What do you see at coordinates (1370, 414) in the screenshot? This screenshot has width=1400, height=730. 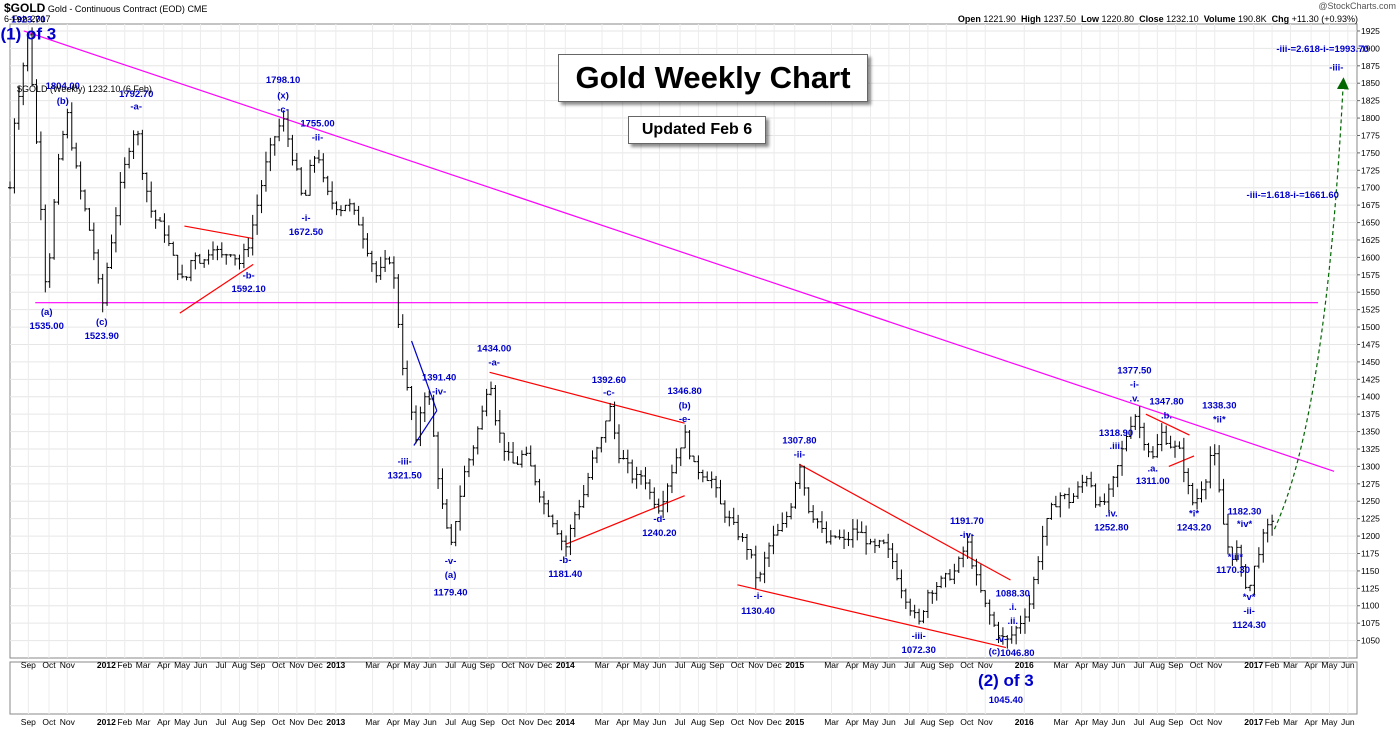 I see `y-tick-label: 1375` at bounding box center [1370, 414].